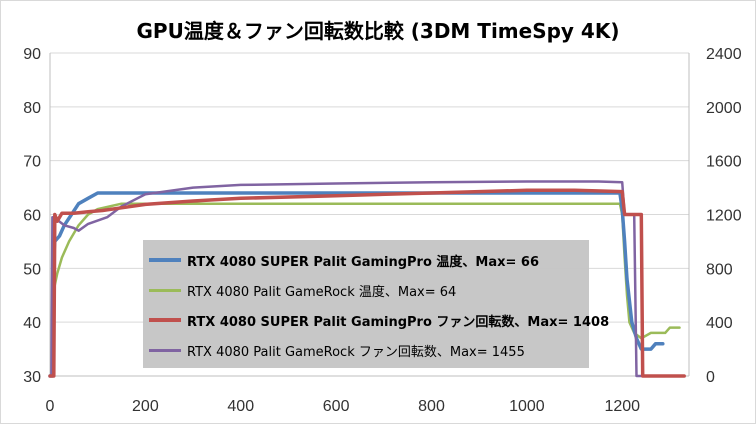 The image size is (756, 424). I want to click on legend-label-series-2: RTX 4080 Palit GameRock 温度、Max= 64, so click(322, 292).